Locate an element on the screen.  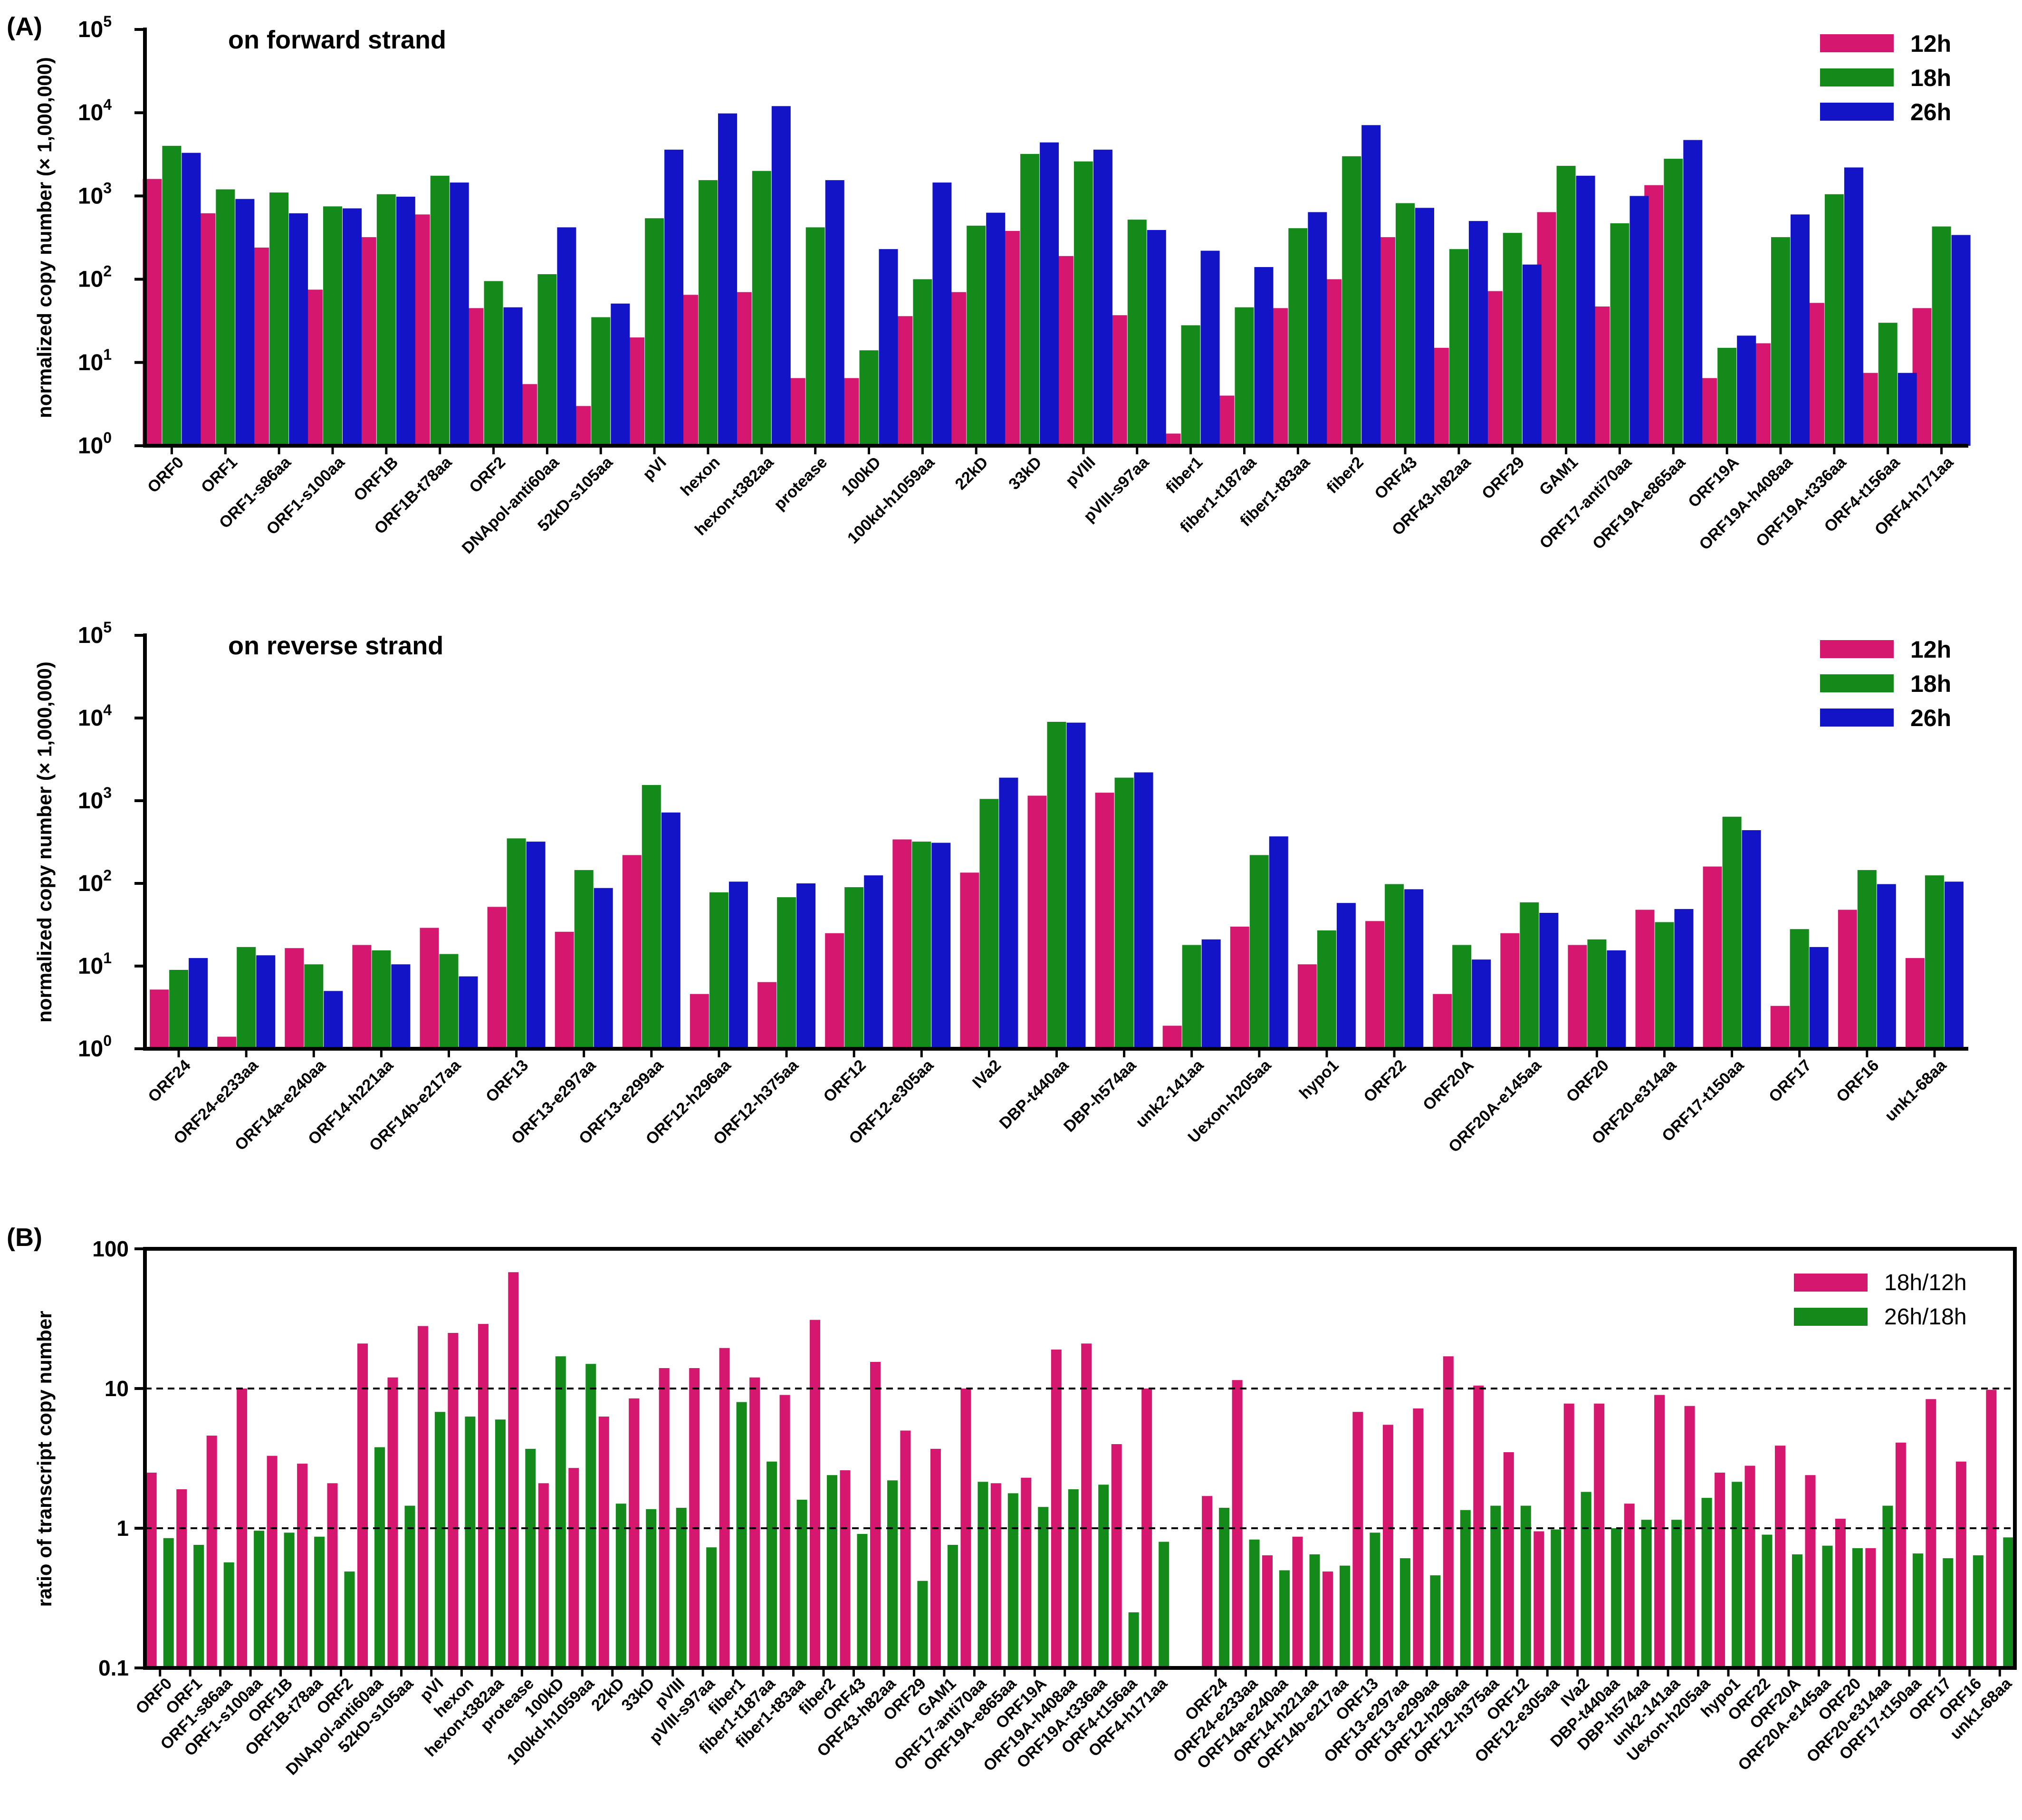
bar-26h-orf12 is located at coordinates (873, 962).